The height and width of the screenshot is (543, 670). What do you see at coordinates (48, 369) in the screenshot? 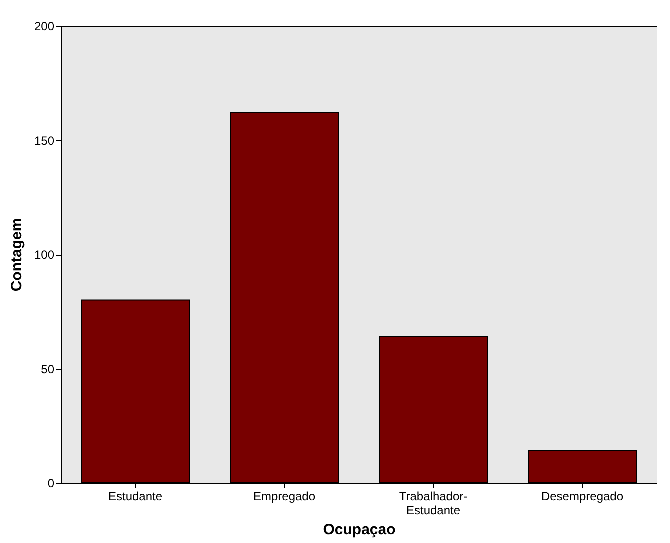
I see `y-tick-label: 50` at bounding box center [48, 369].